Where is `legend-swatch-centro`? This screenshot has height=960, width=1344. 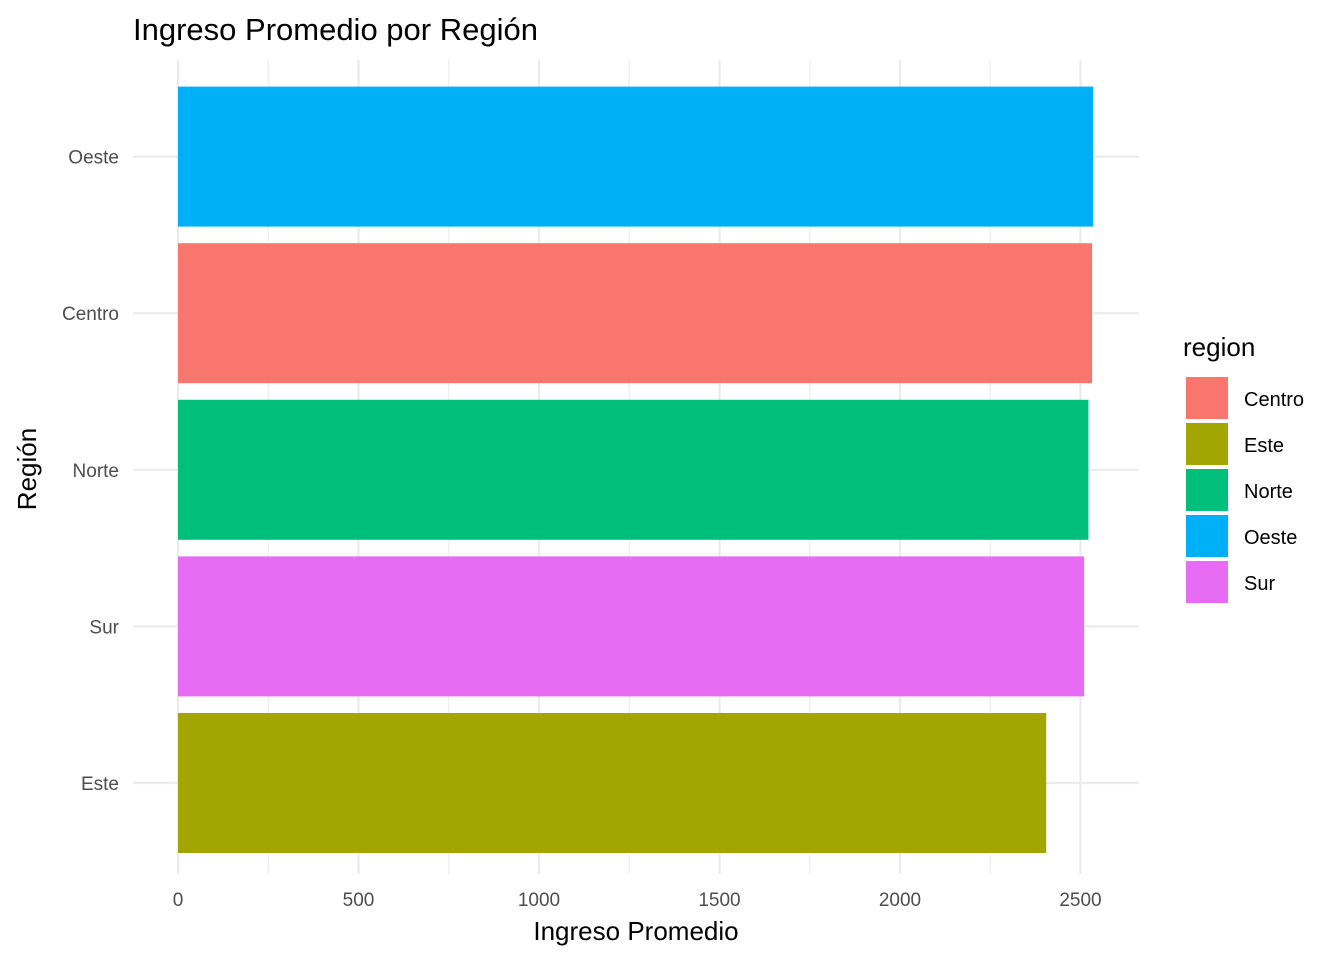
legend-swatch-centro is located at coordinates (1207, 398).